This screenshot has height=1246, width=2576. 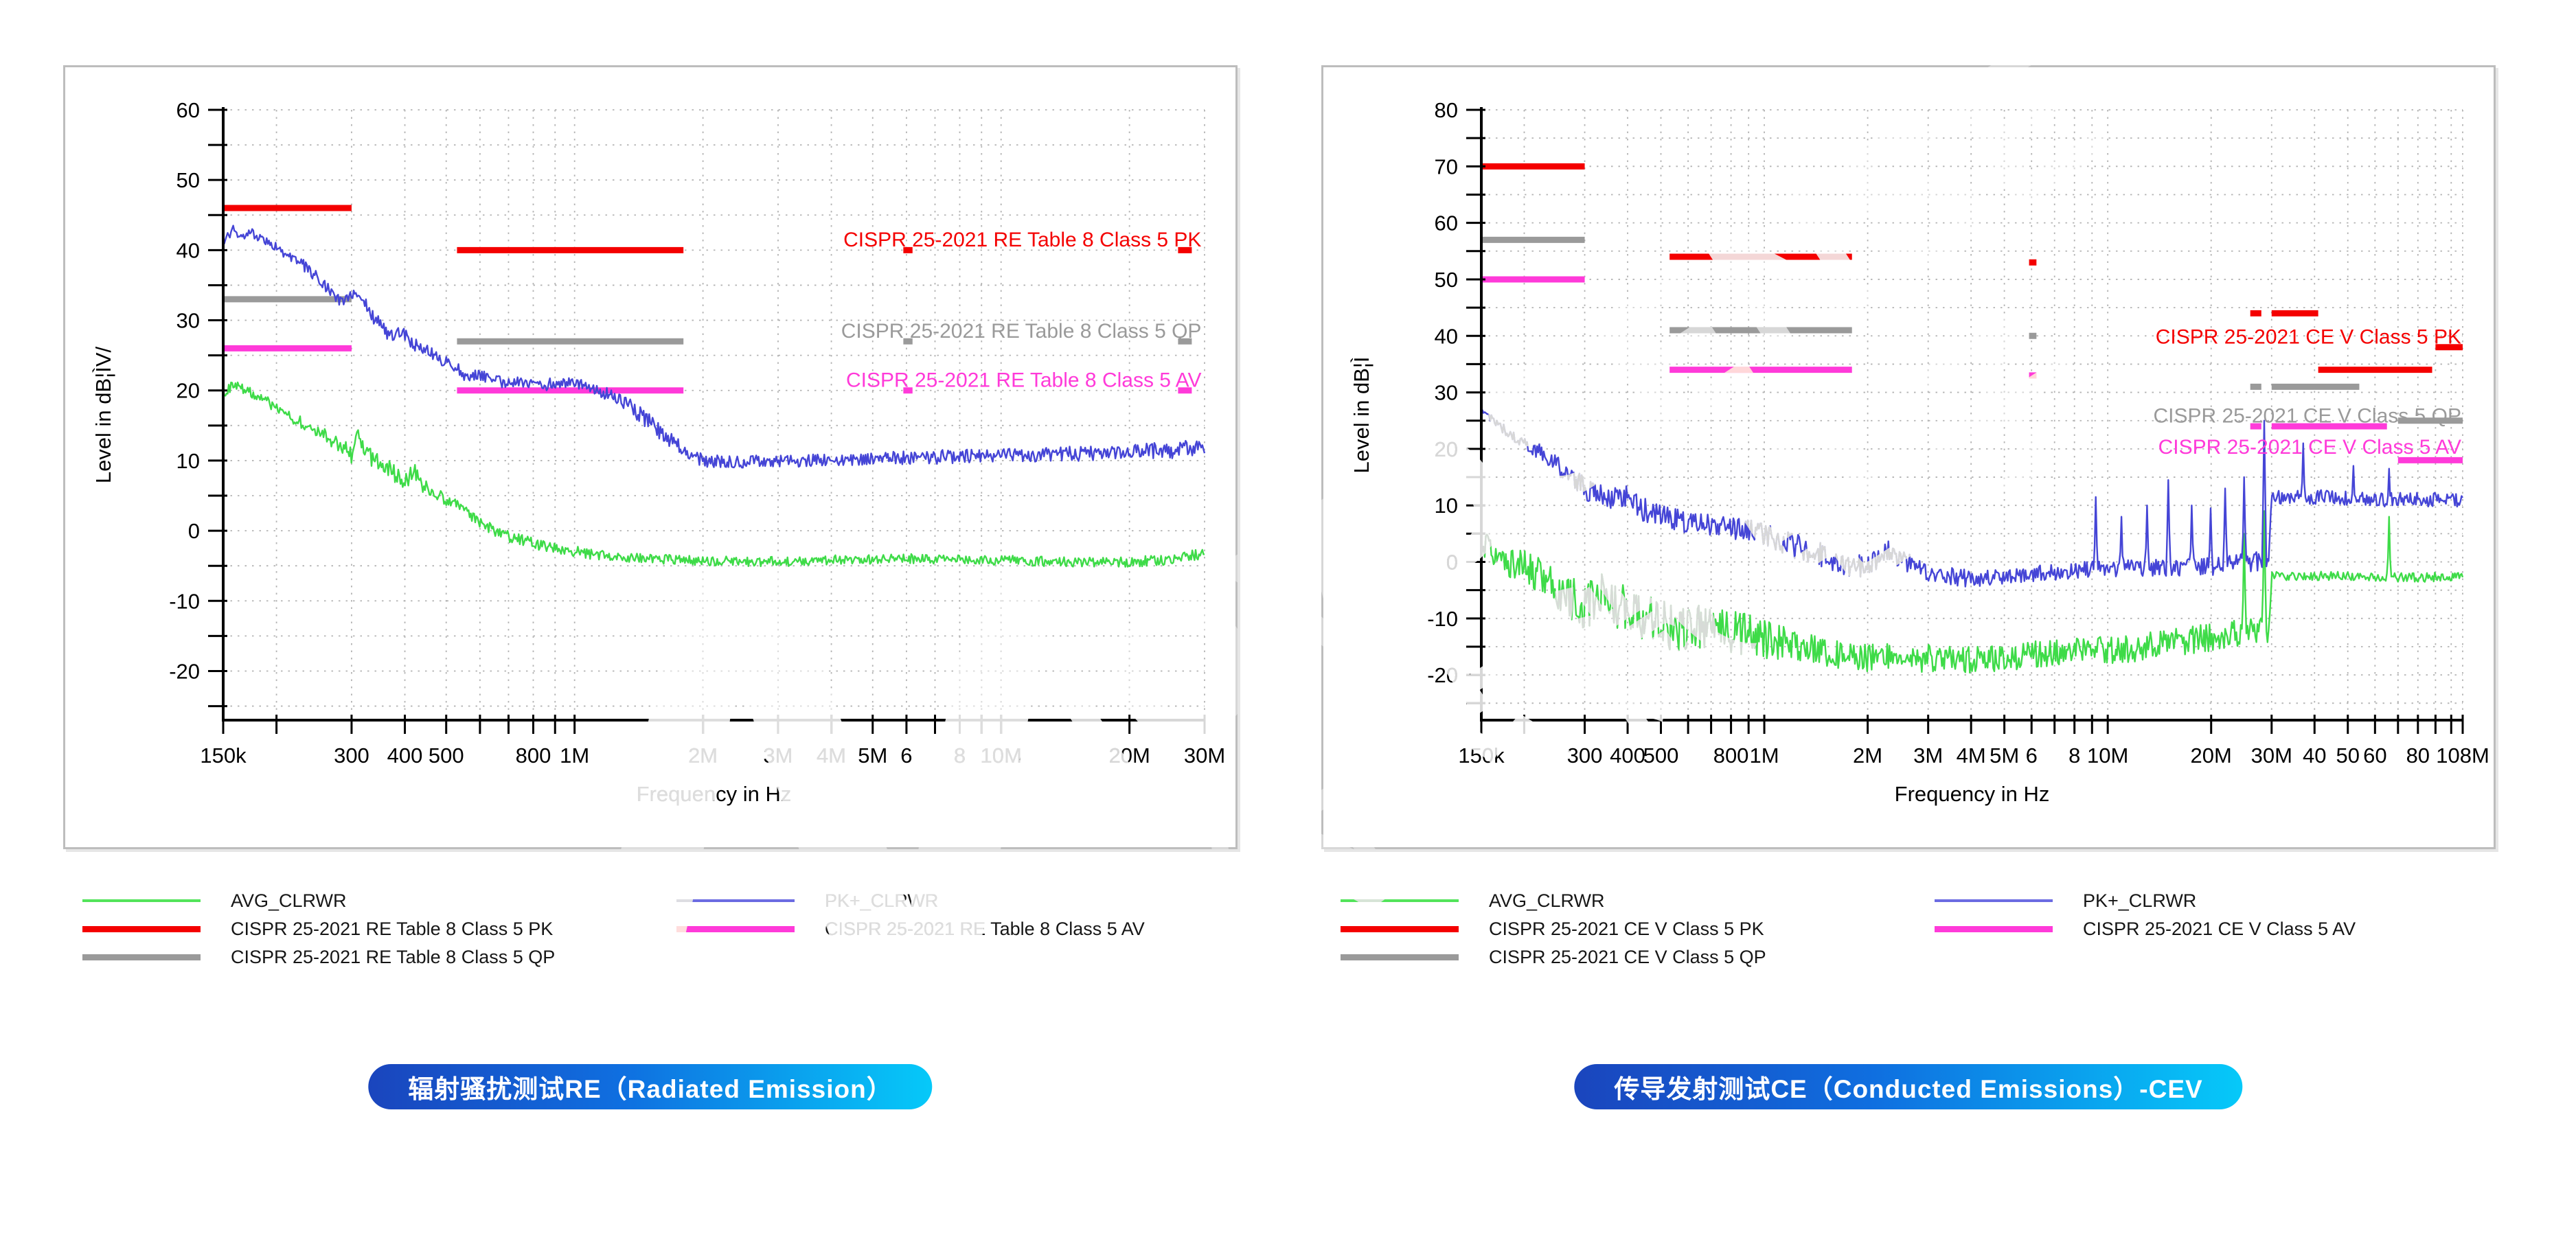 I want to click on legend-label: CISPR 25-2021 RE Table 8 Class 5 QP, so click(x=393, y=957).